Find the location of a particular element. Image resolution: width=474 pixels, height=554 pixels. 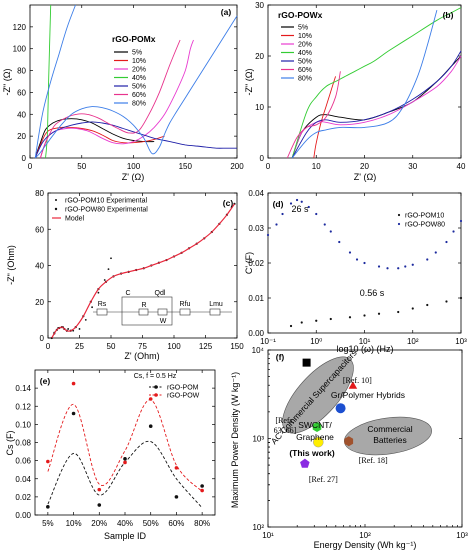

series-line-40% is located at coordinates (376, 83).